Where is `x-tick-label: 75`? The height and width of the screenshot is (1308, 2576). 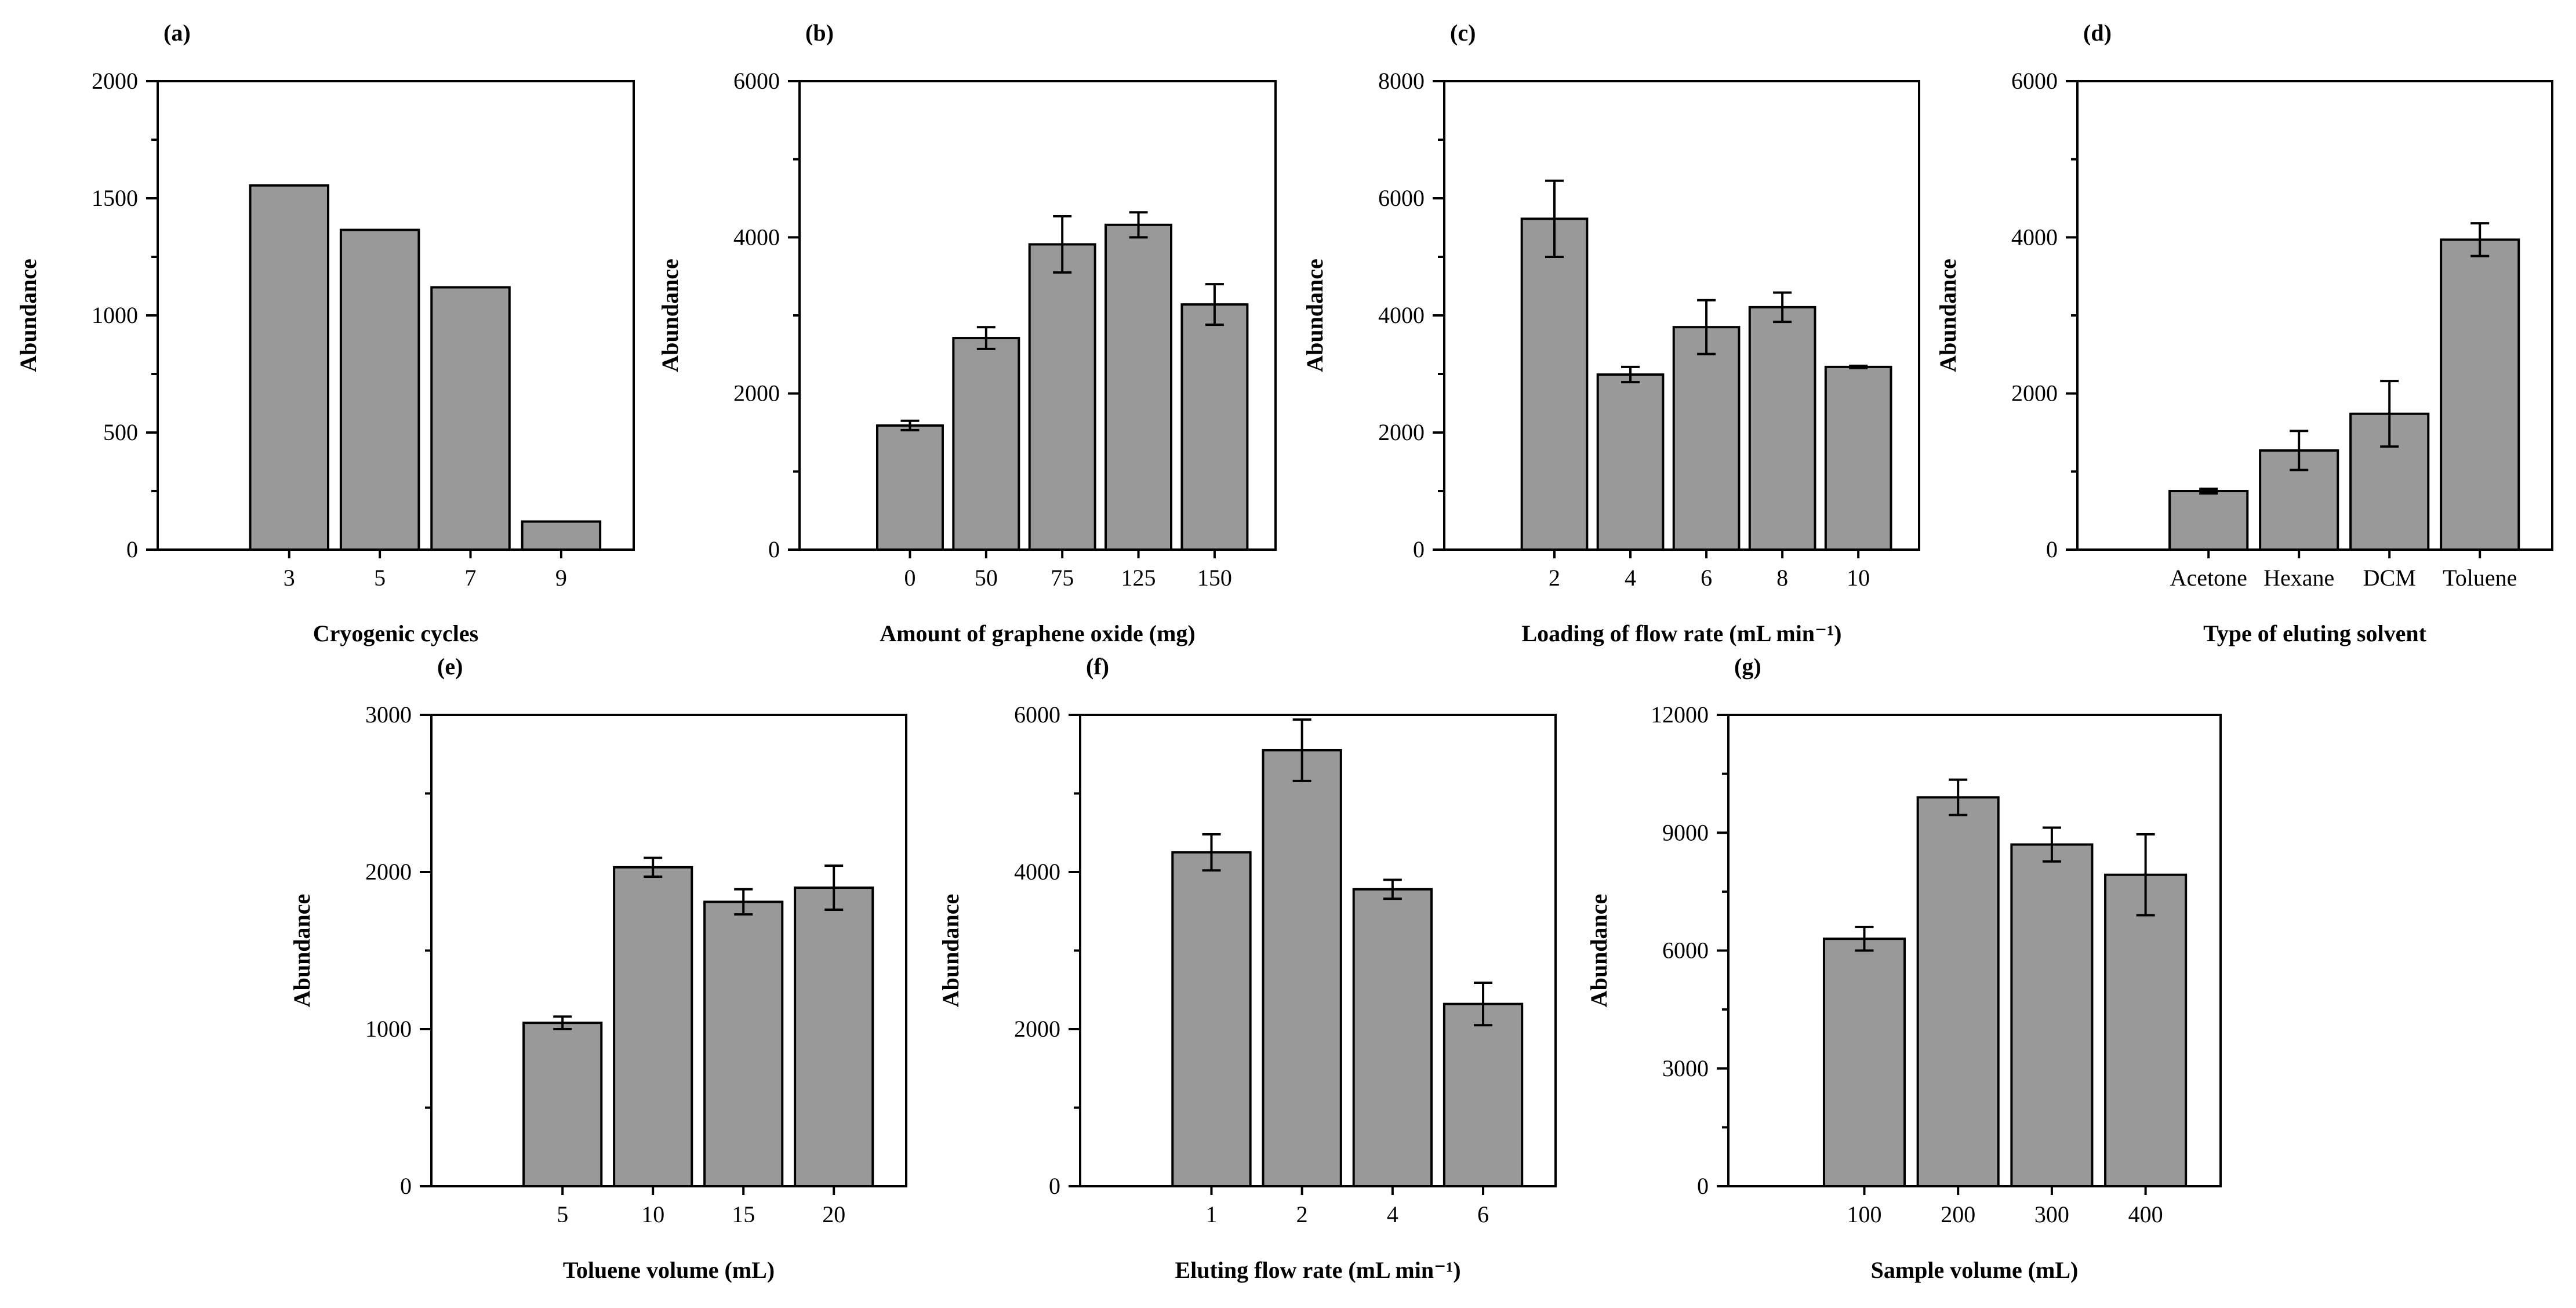
x-tick-label: 75 is located at coordinates (1062, 578).